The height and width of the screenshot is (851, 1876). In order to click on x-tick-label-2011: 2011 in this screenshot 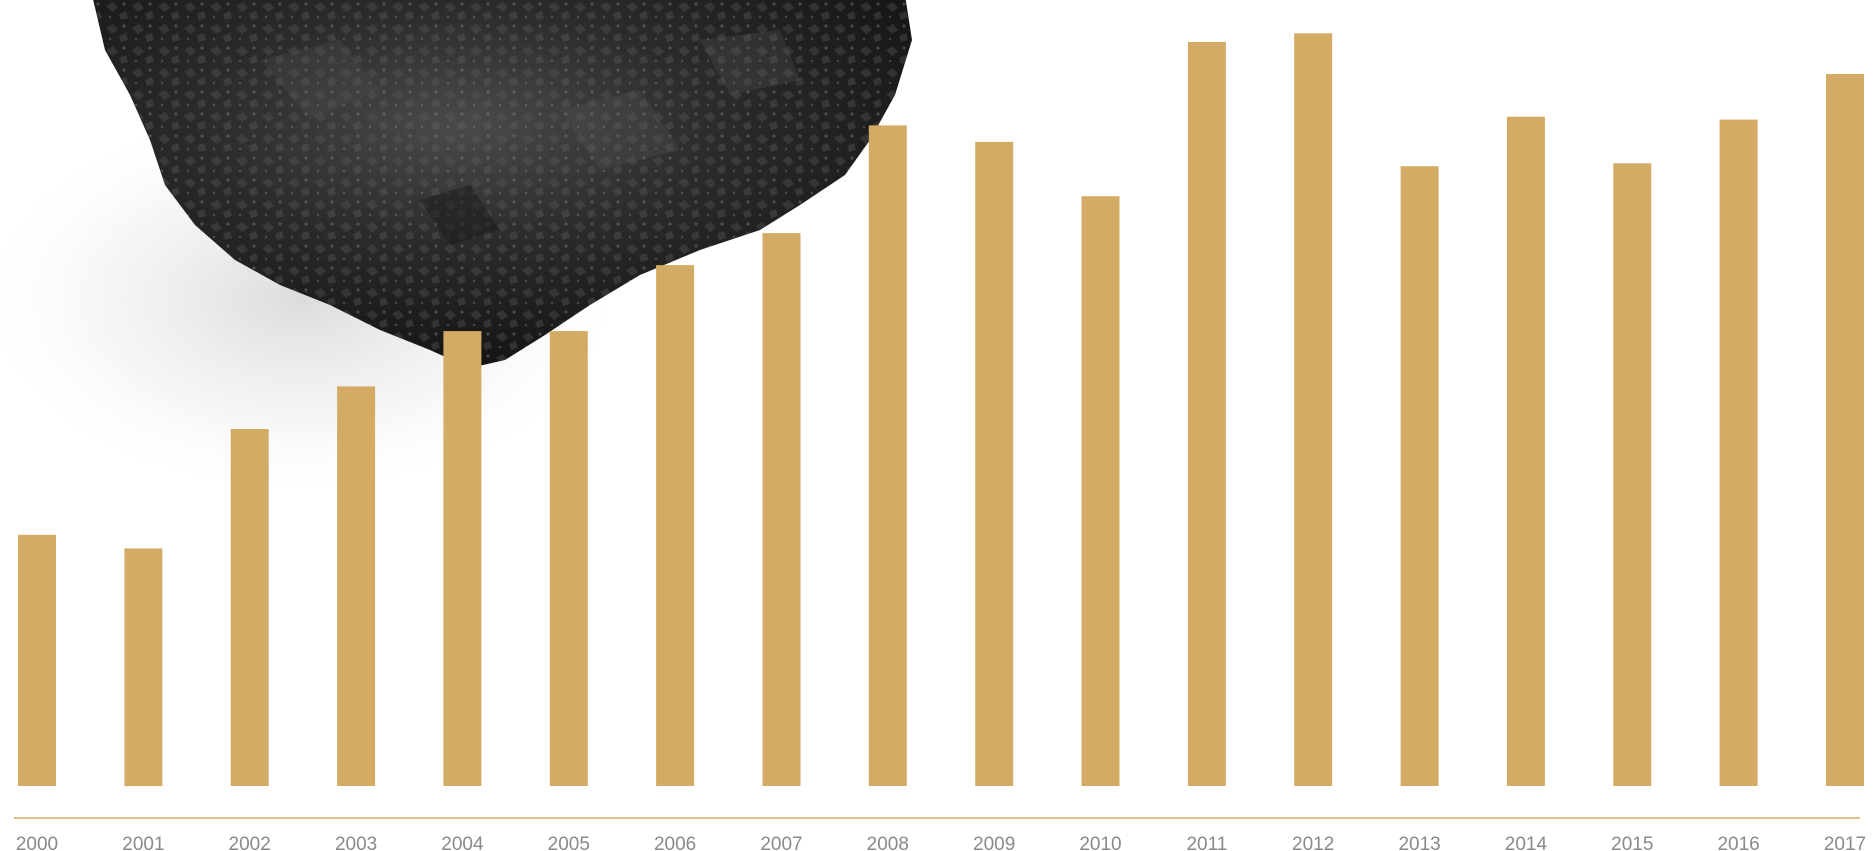, I will do `click(1206, 842)`.